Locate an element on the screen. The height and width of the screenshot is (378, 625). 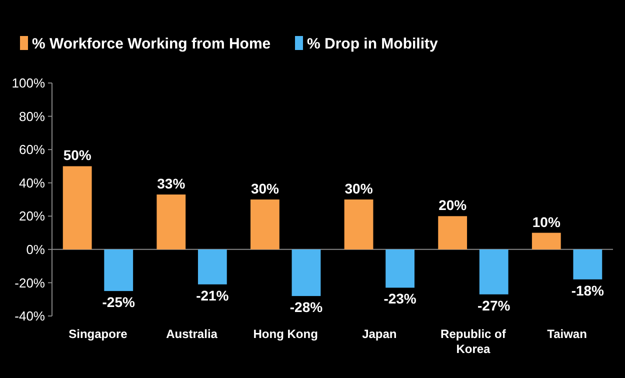
data-label: 33% is located at coordinates (171, 184).